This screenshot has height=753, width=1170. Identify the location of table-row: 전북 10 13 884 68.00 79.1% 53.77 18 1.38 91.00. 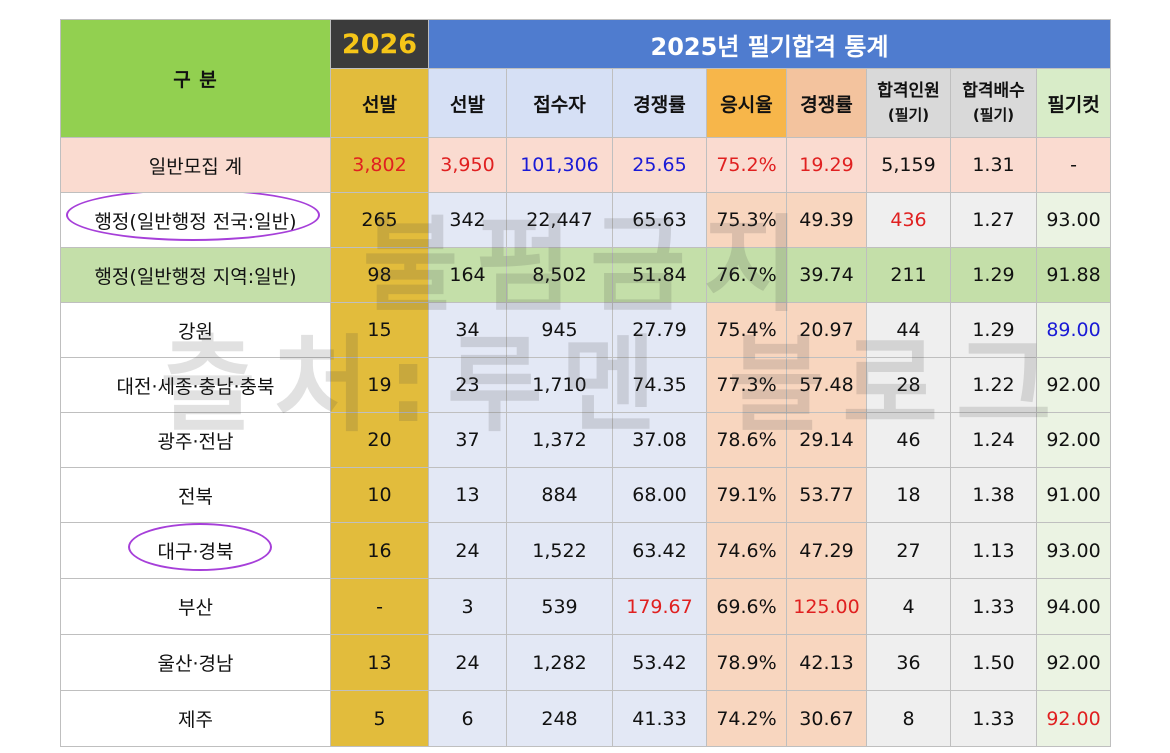
(586, 495).